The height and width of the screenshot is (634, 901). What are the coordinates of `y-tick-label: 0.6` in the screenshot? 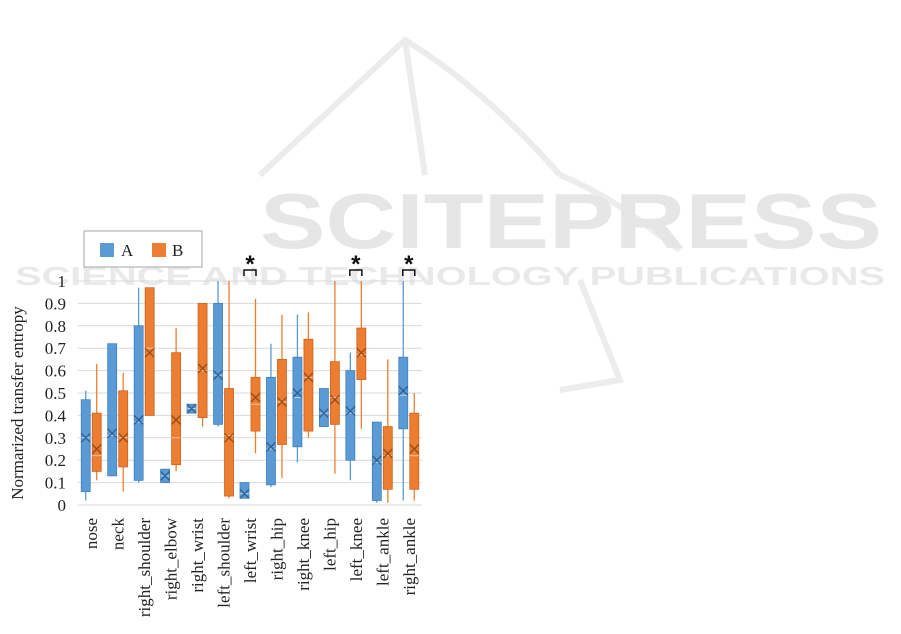 It's located at (55, 371).